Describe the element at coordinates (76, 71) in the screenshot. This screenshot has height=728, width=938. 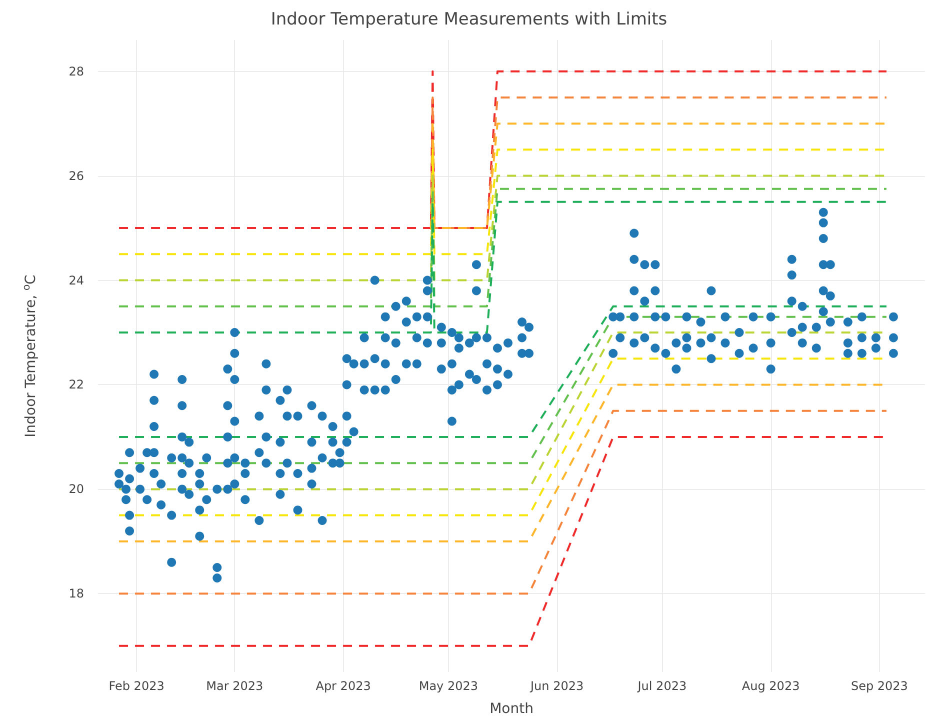
I see `y-tick-label: 28` at that location.